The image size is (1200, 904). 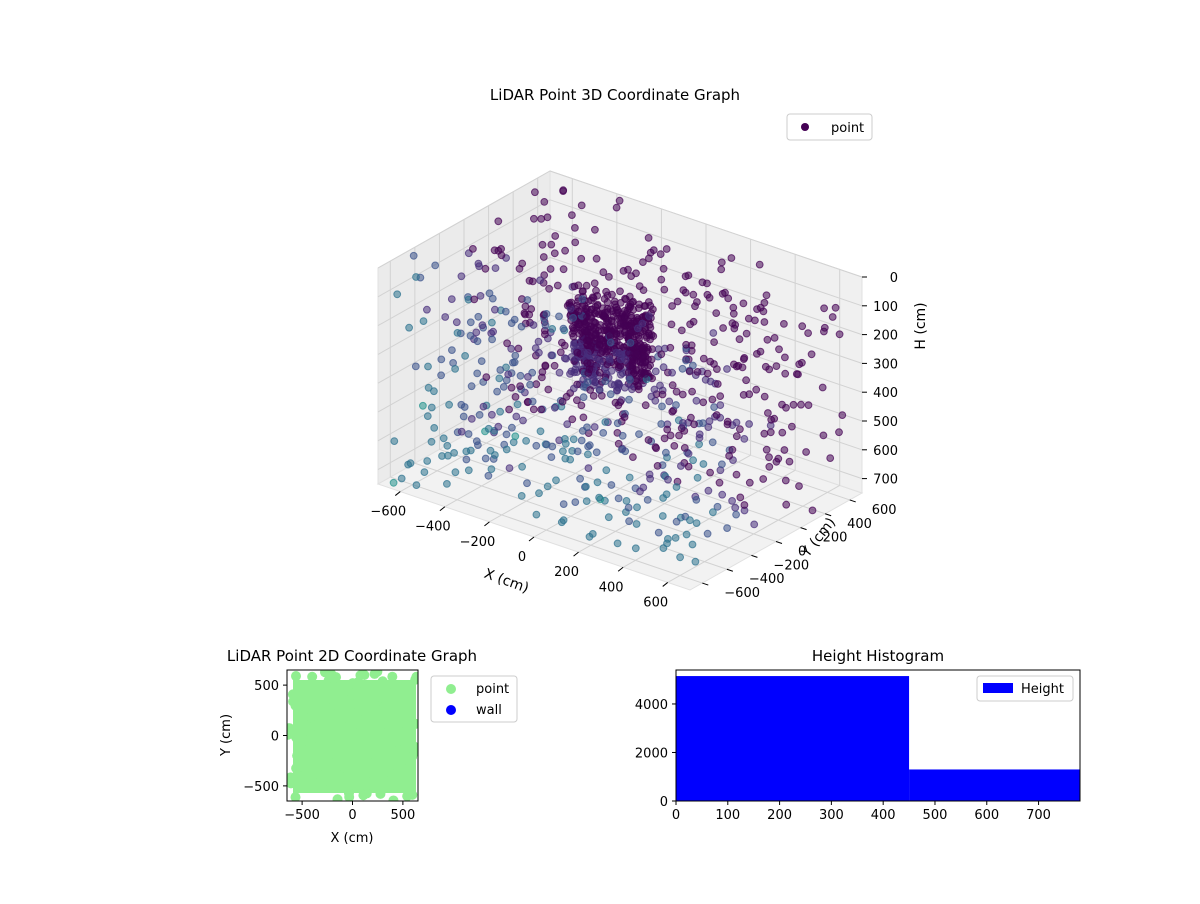 I want to click on x-tick-label: 400, so click(x=611, y=587).